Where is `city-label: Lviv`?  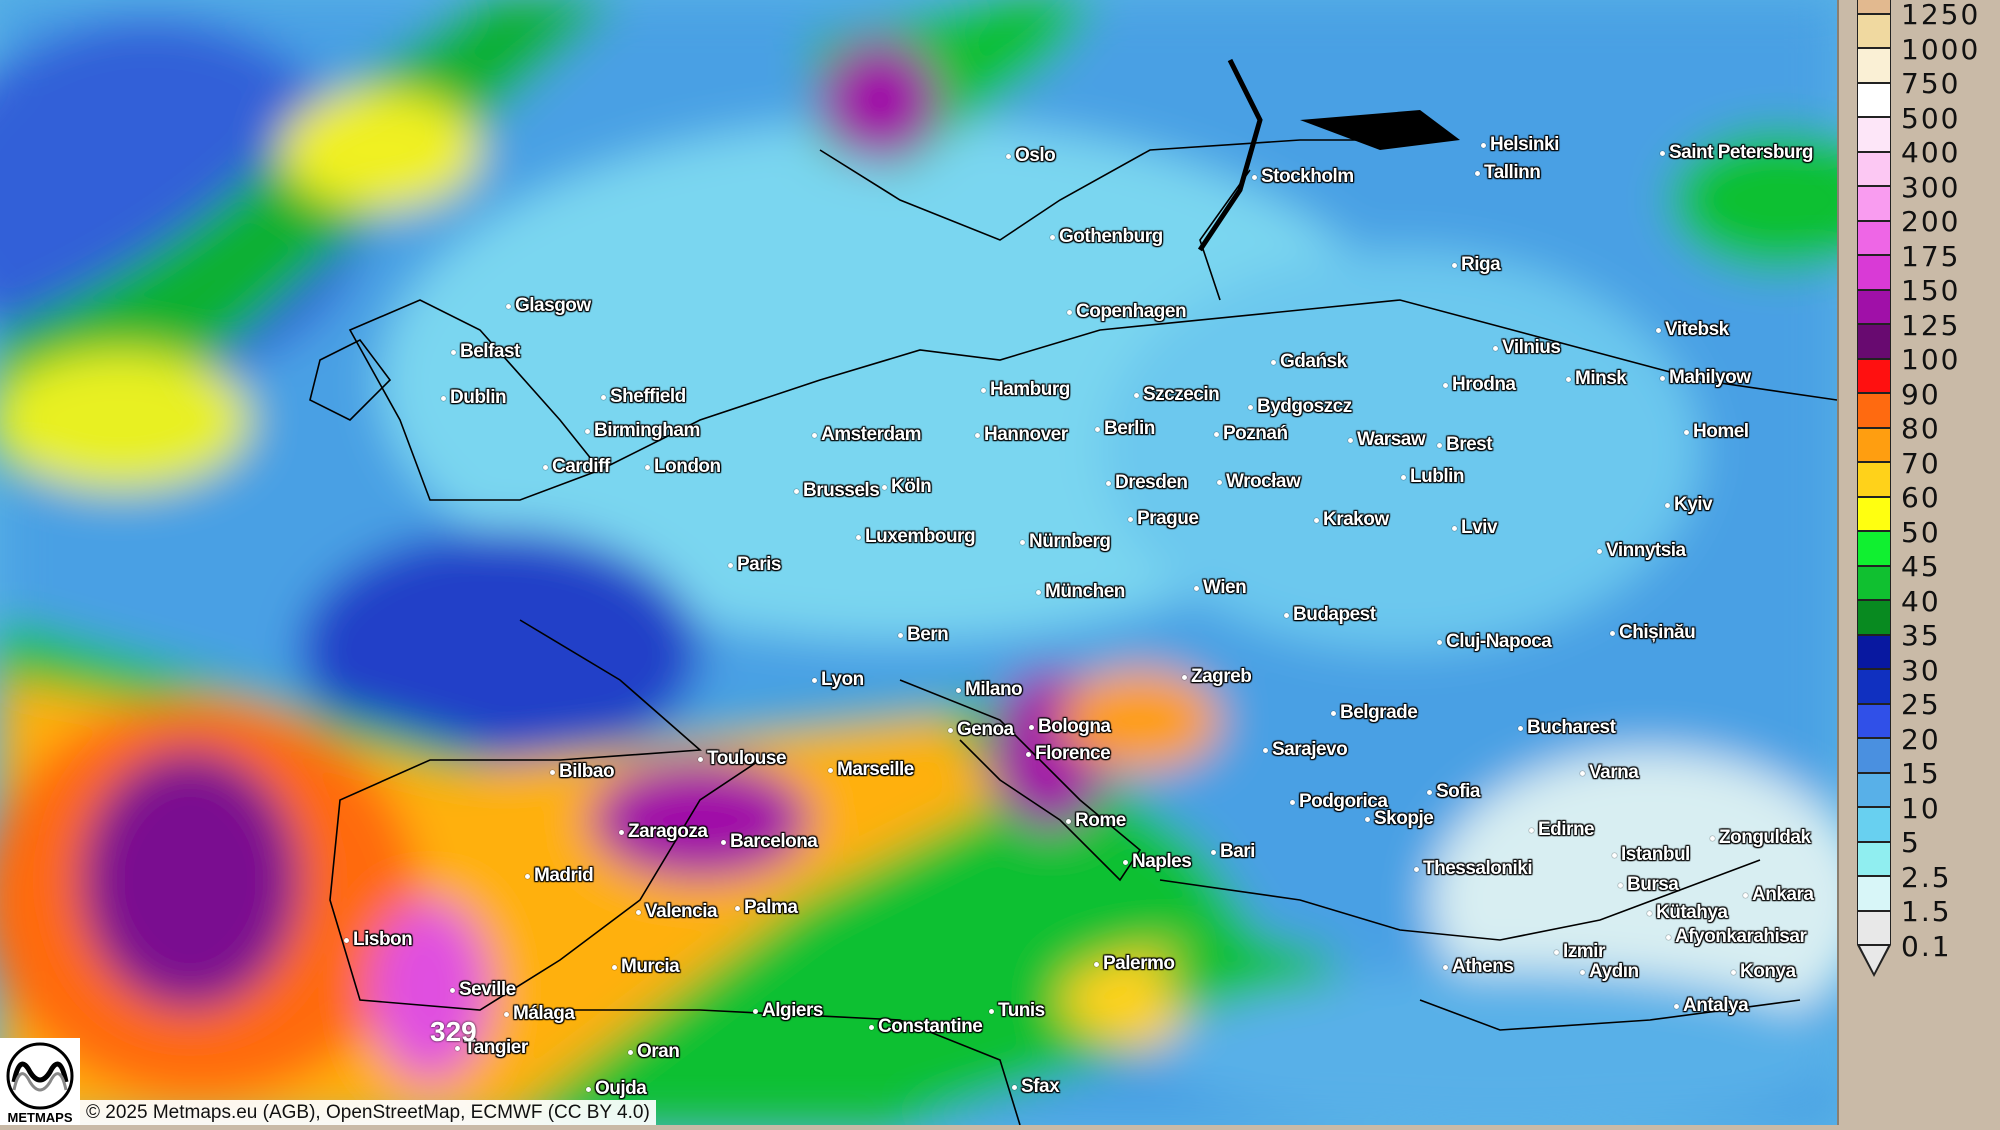
city-label: Lviv is located at coordinates (1475, 528).